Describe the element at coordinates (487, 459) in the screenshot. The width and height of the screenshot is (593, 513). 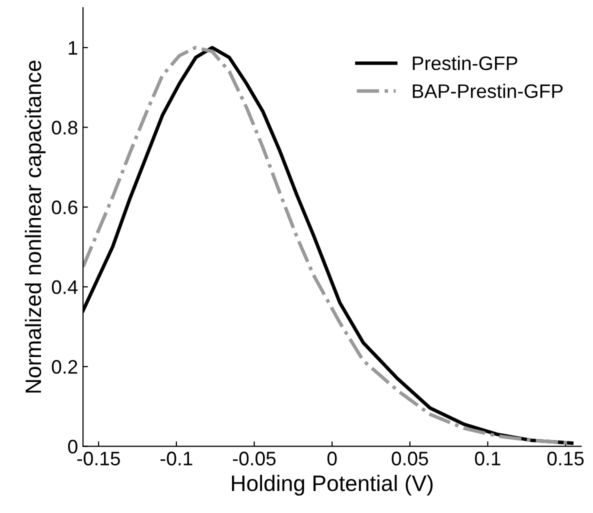
I see `x-tick-label: 0.1` at that location.